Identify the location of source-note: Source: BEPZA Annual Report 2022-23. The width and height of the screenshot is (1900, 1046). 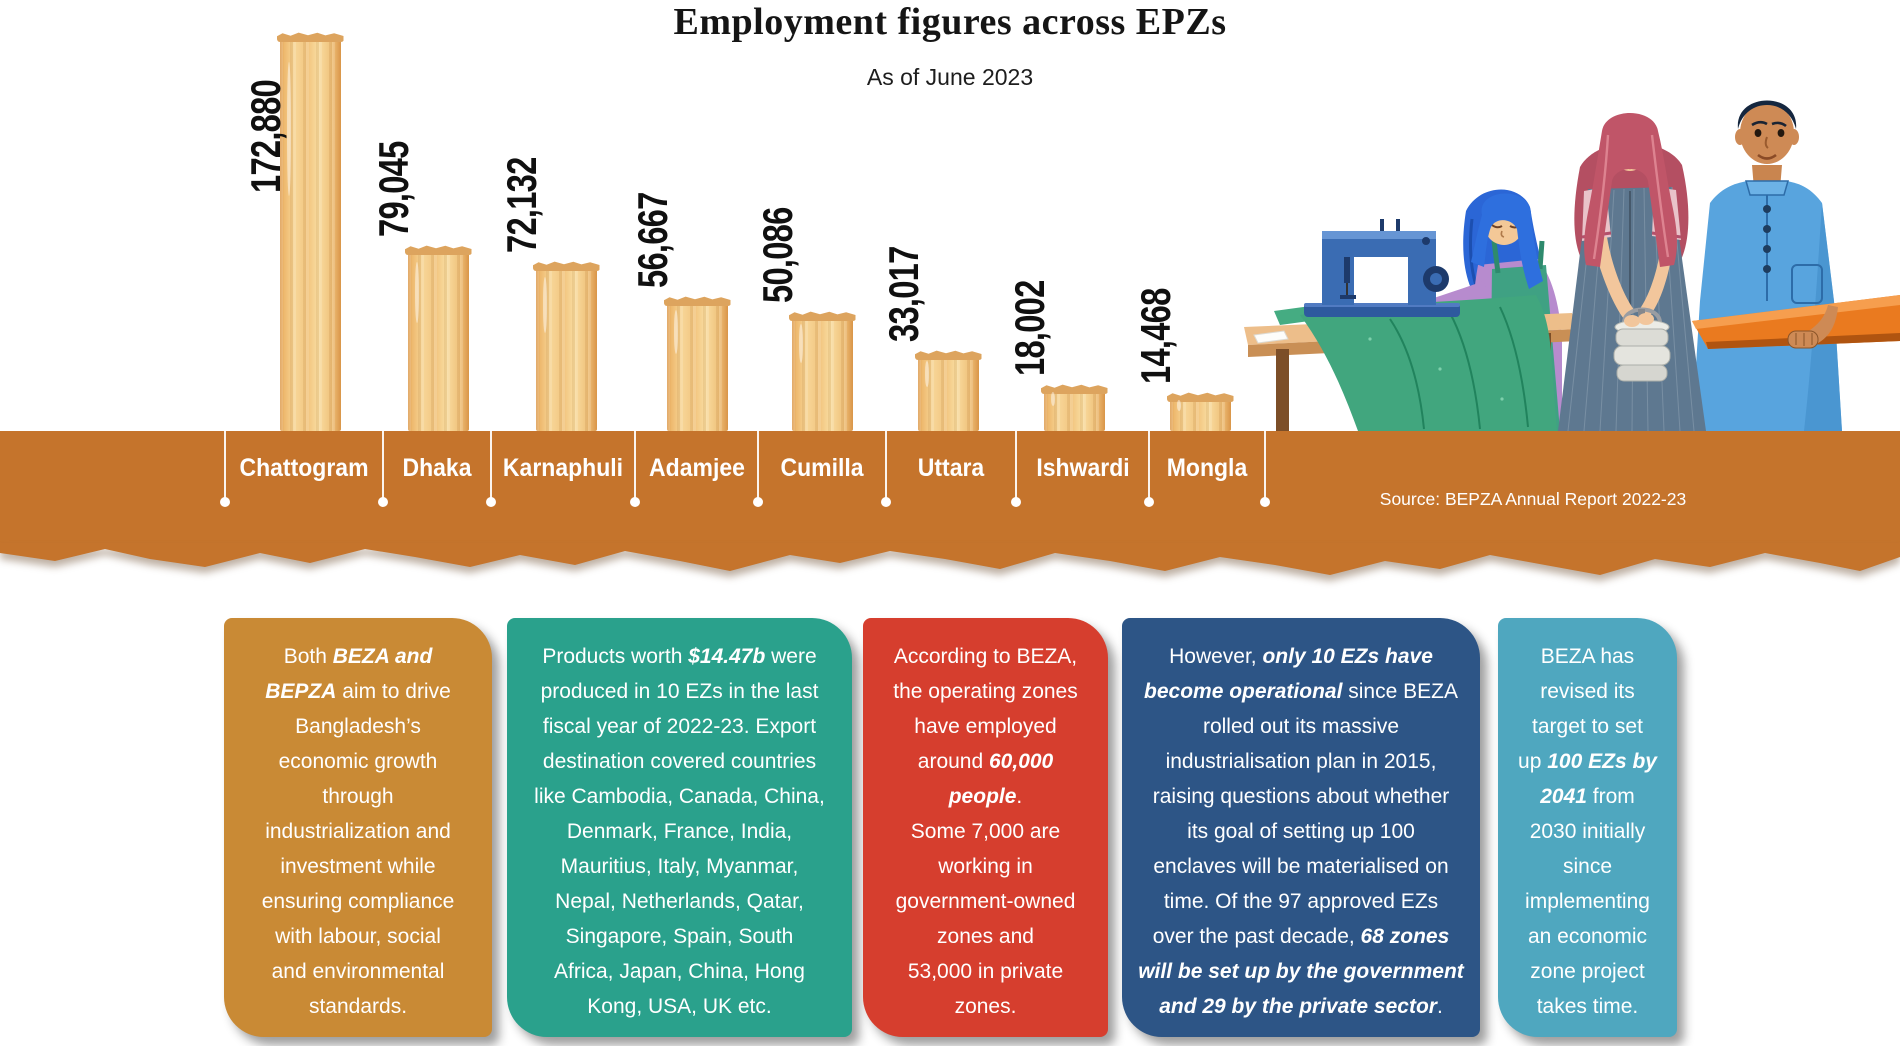
(1533, 499).